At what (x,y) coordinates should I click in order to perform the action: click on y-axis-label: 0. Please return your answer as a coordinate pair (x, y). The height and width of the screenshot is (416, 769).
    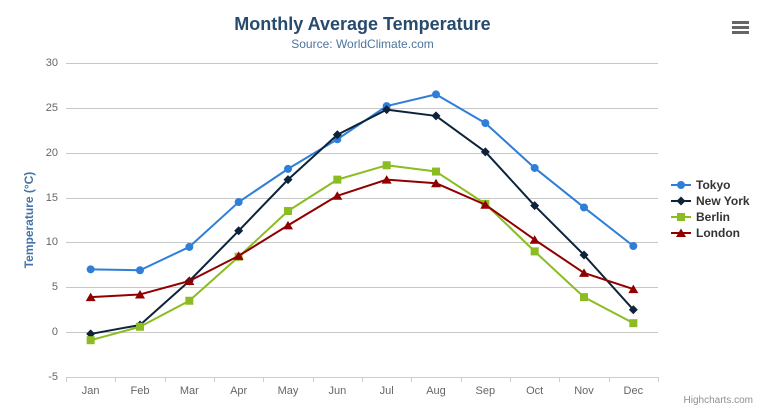
    Looking at the image, I should click on (54, 332).